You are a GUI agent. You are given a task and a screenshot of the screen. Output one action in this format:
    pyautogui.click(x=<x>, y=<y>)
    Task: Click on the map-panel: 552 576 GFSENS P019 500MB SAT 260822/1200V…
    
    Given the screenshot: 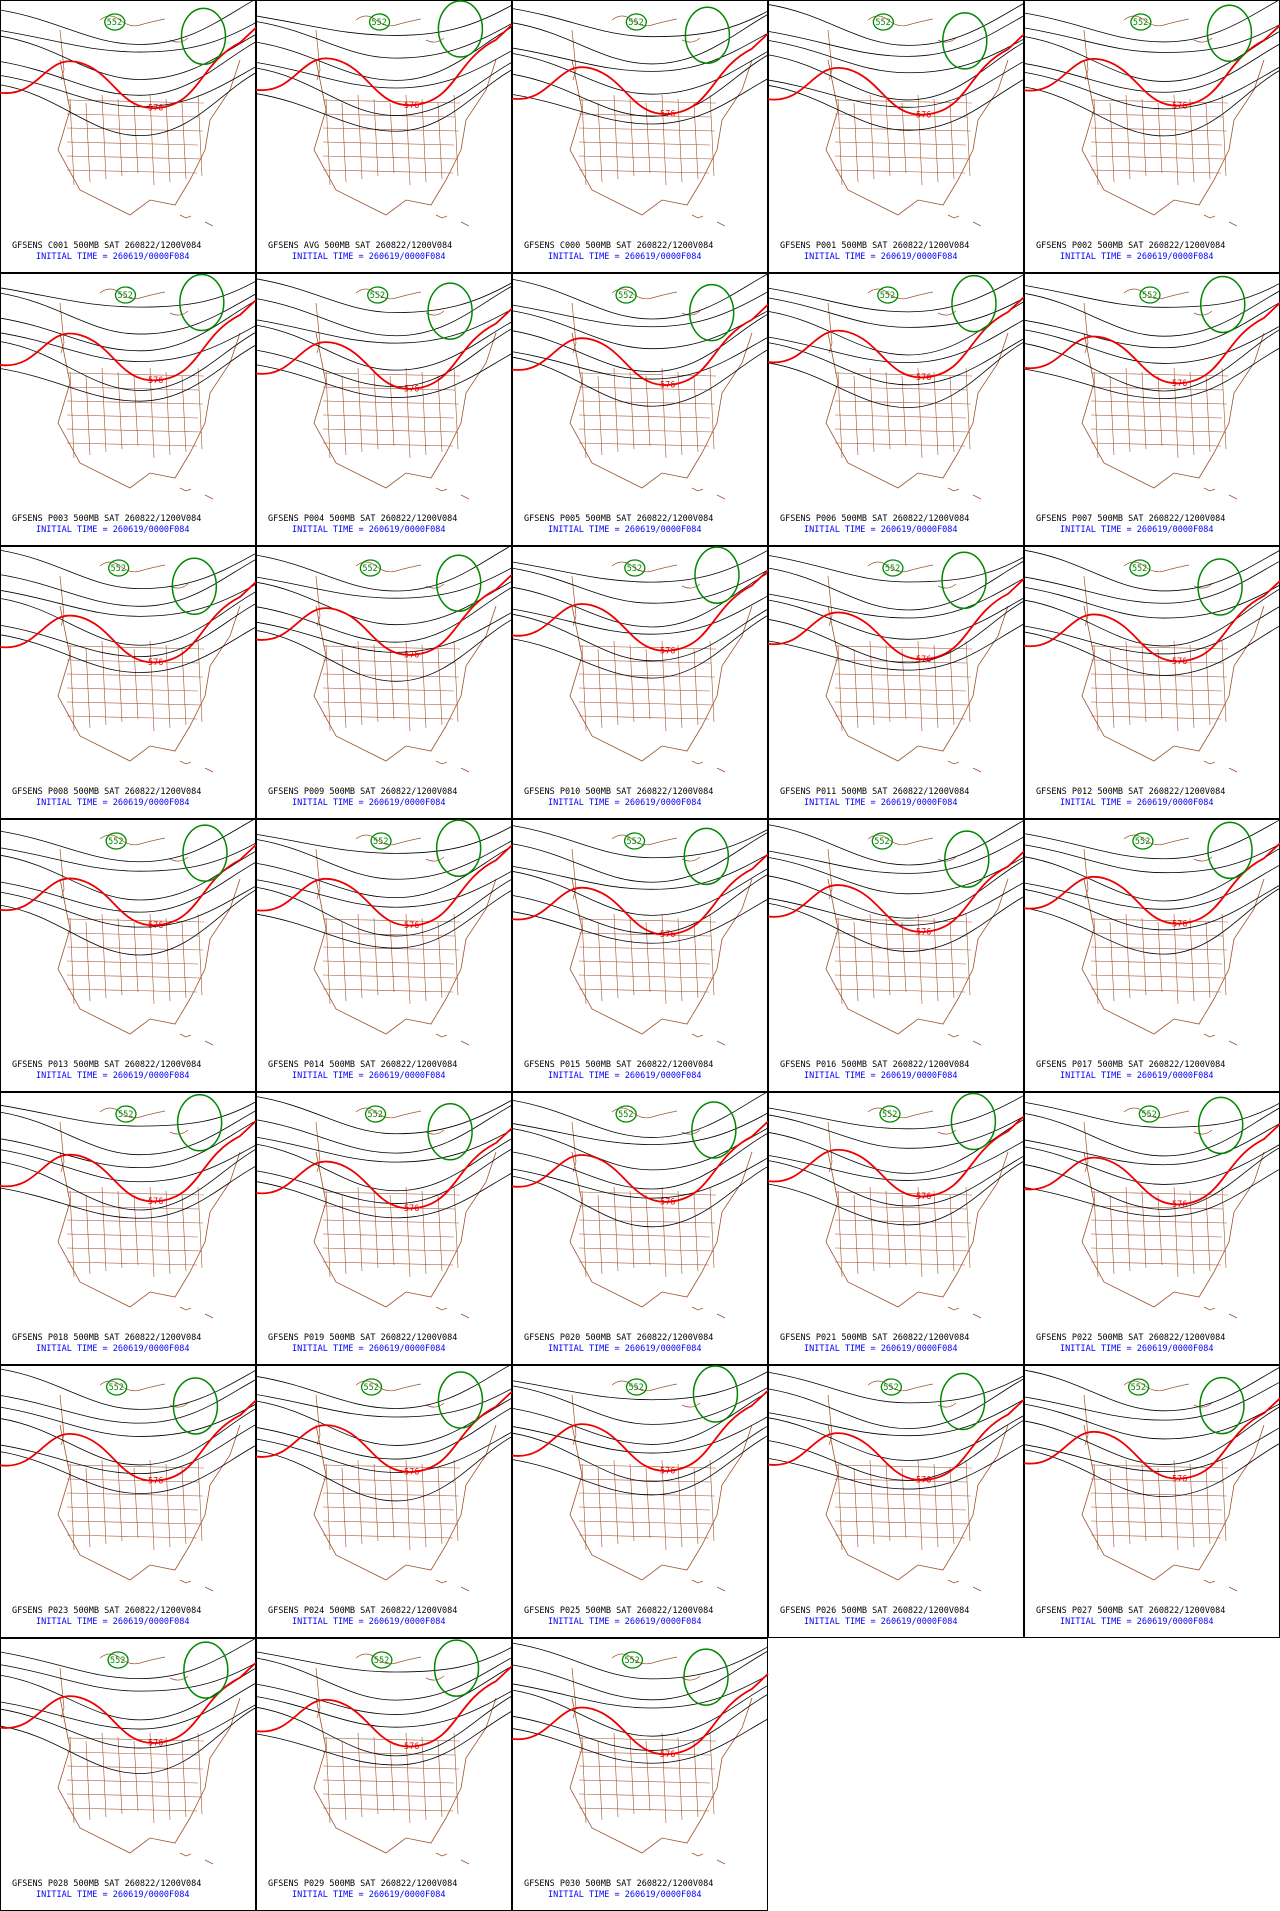 What is the action you would take?
    pyautogui.click(x=384, y=1228)
    